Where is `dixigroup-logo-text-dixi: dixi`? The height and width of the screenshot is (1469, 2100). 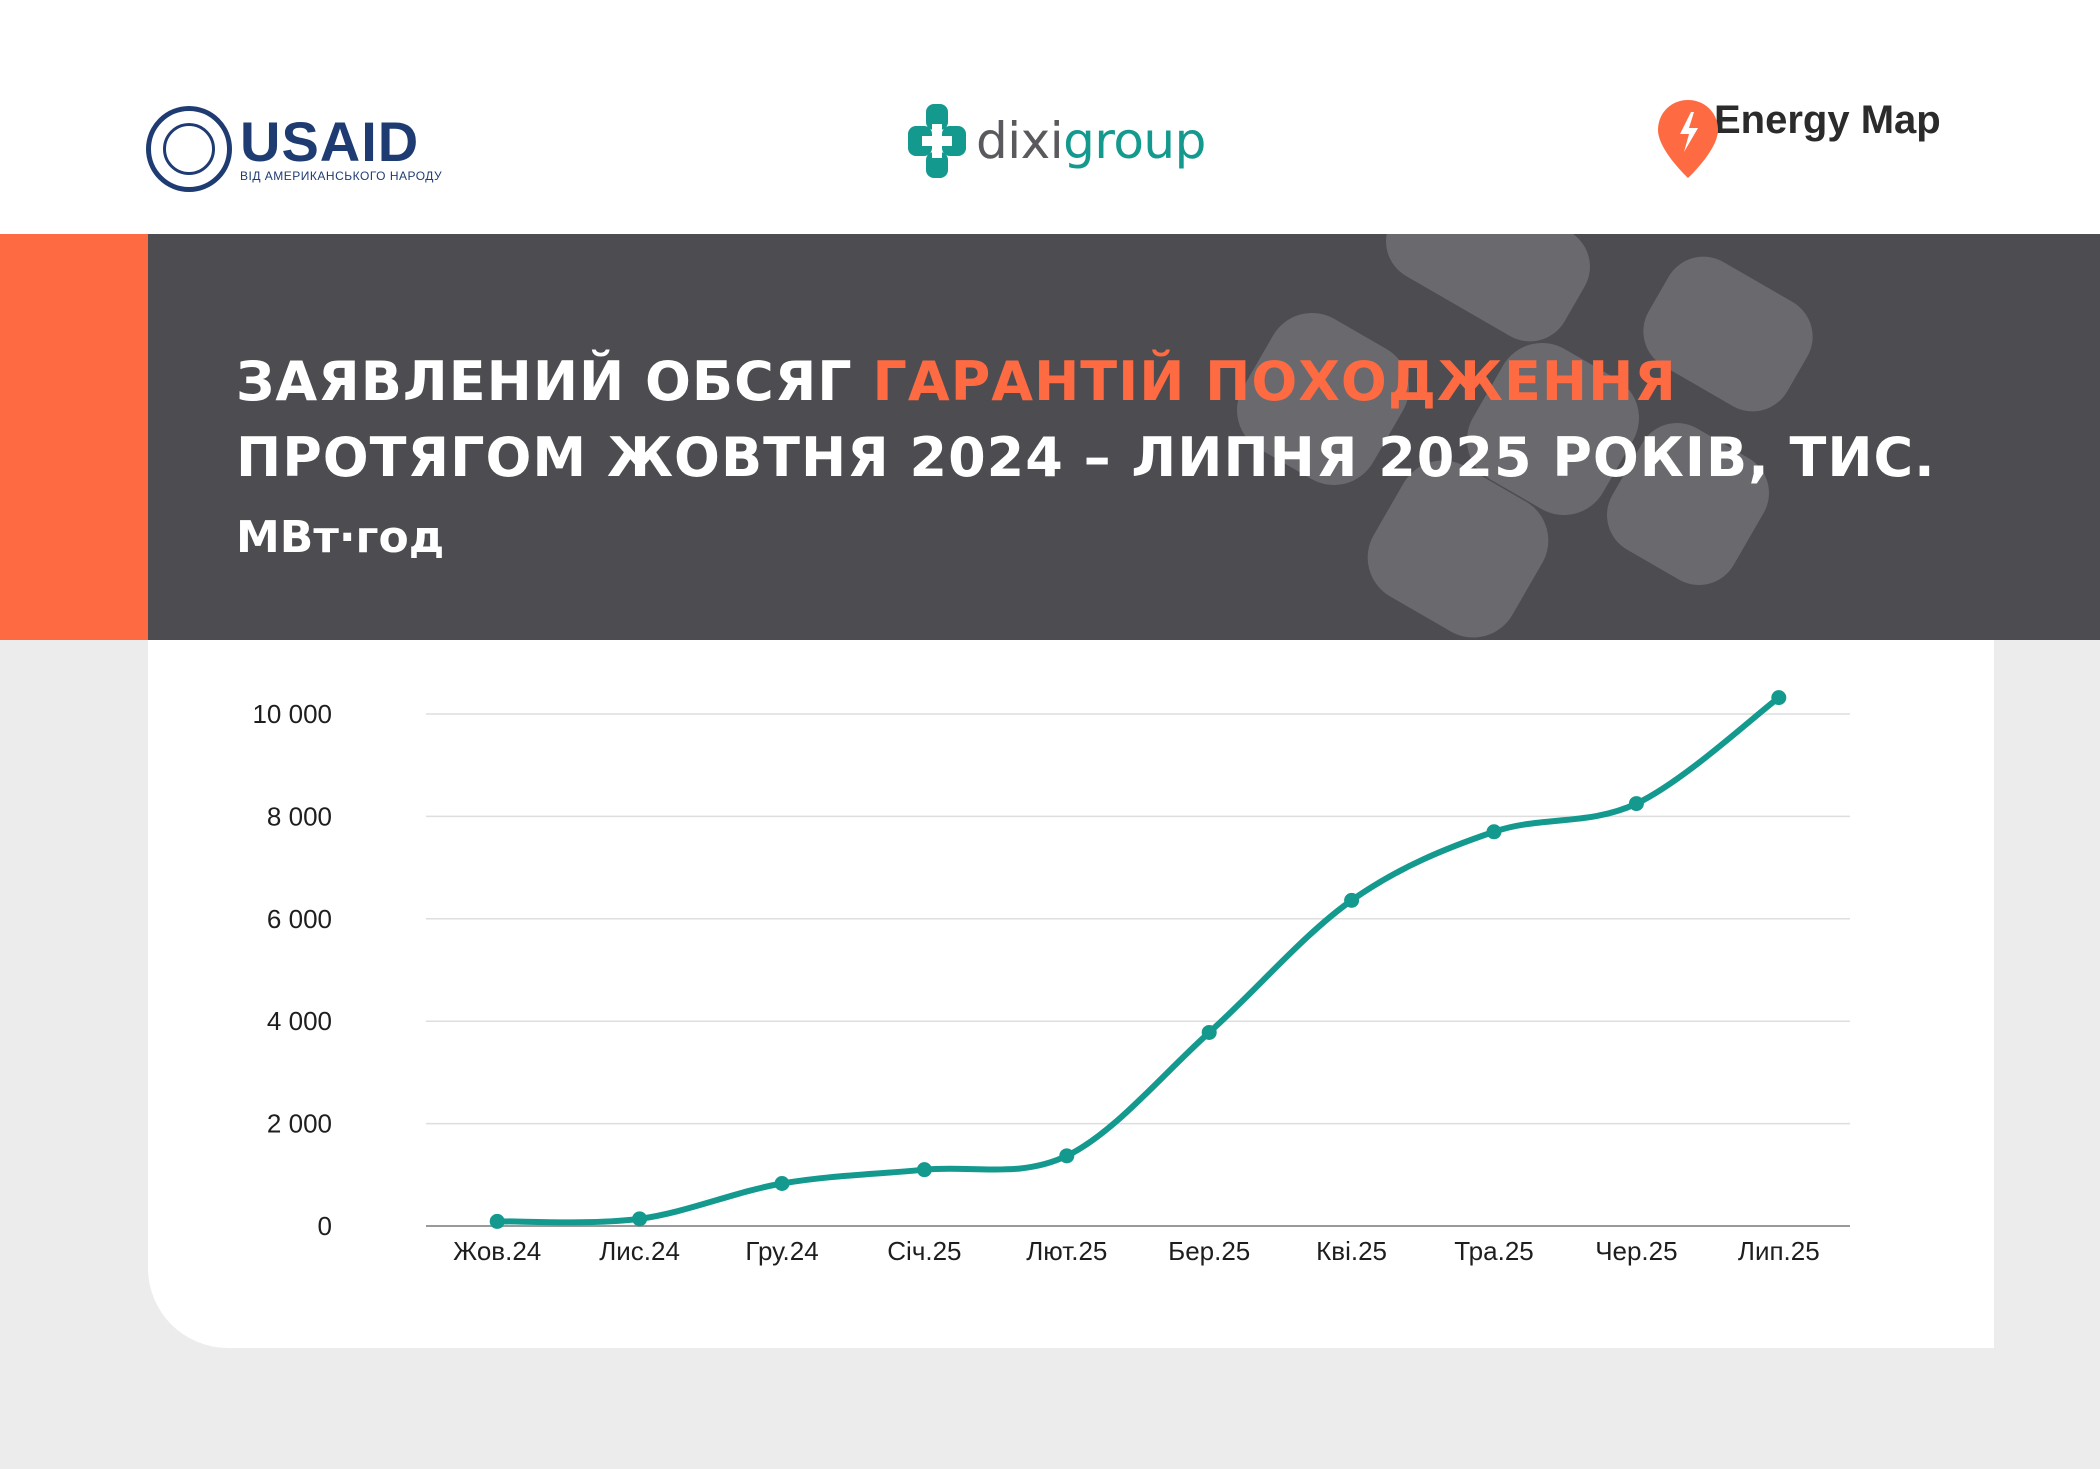
dixigroup-logo-text-dixi: dixi is located at coordinates (1020, 141).